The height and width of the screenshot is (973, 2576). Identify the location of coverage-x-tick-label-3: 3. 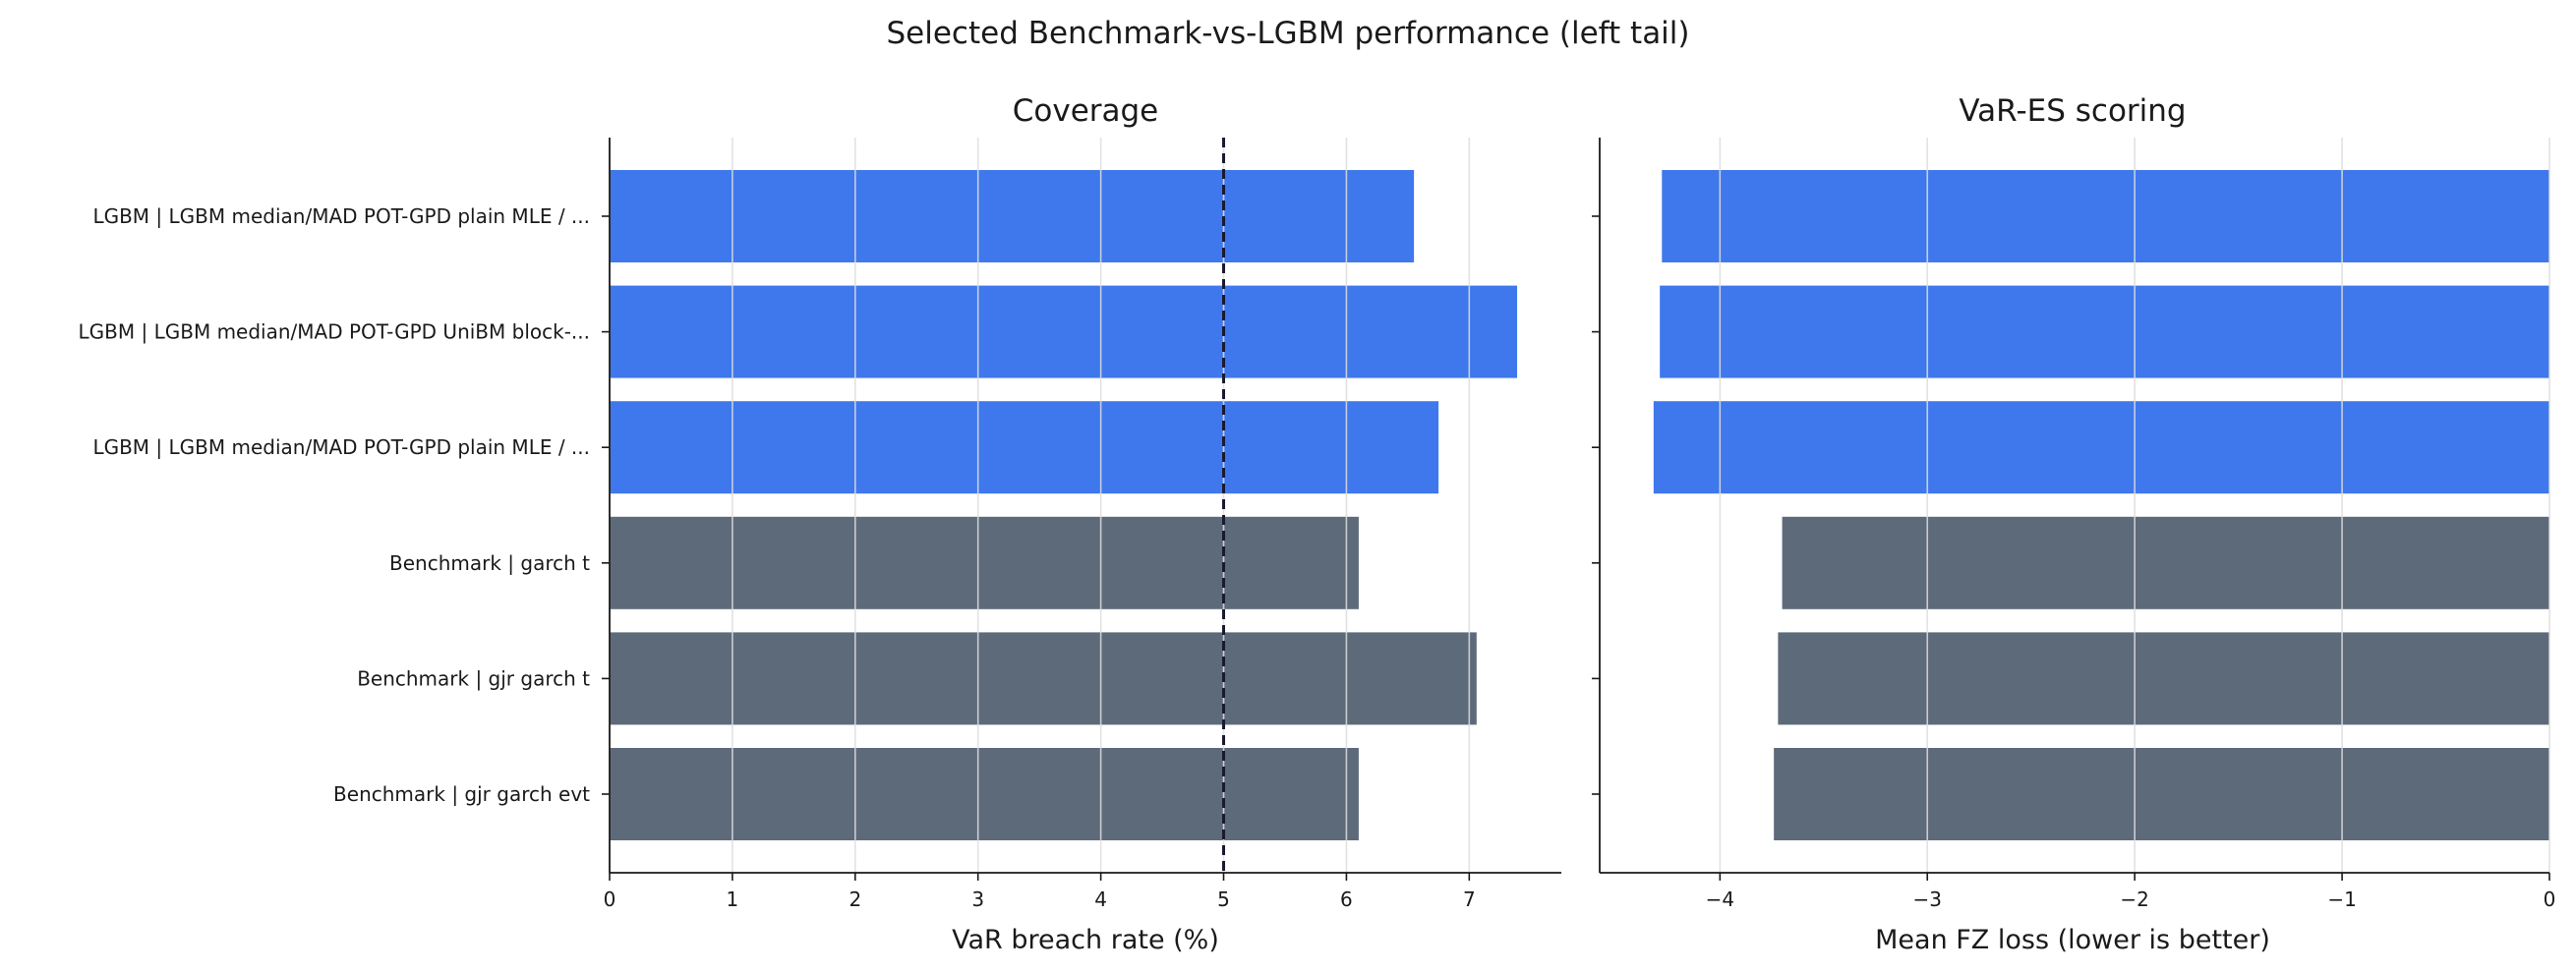
(977, 899).